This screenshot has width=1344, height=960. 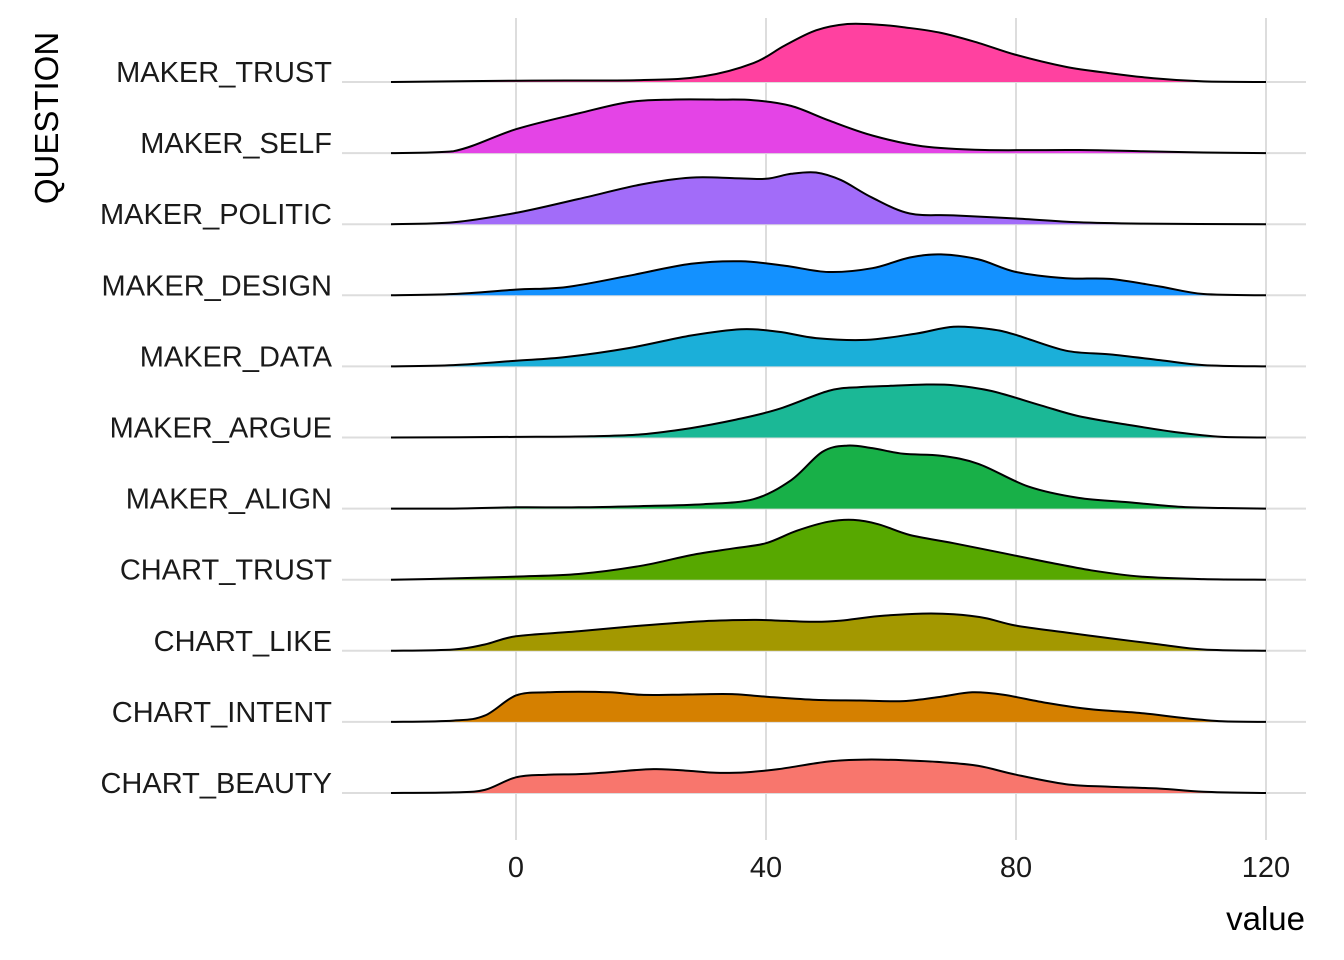 I want to click on ridge-outline-chart-trust, so click(x=828, y=549).